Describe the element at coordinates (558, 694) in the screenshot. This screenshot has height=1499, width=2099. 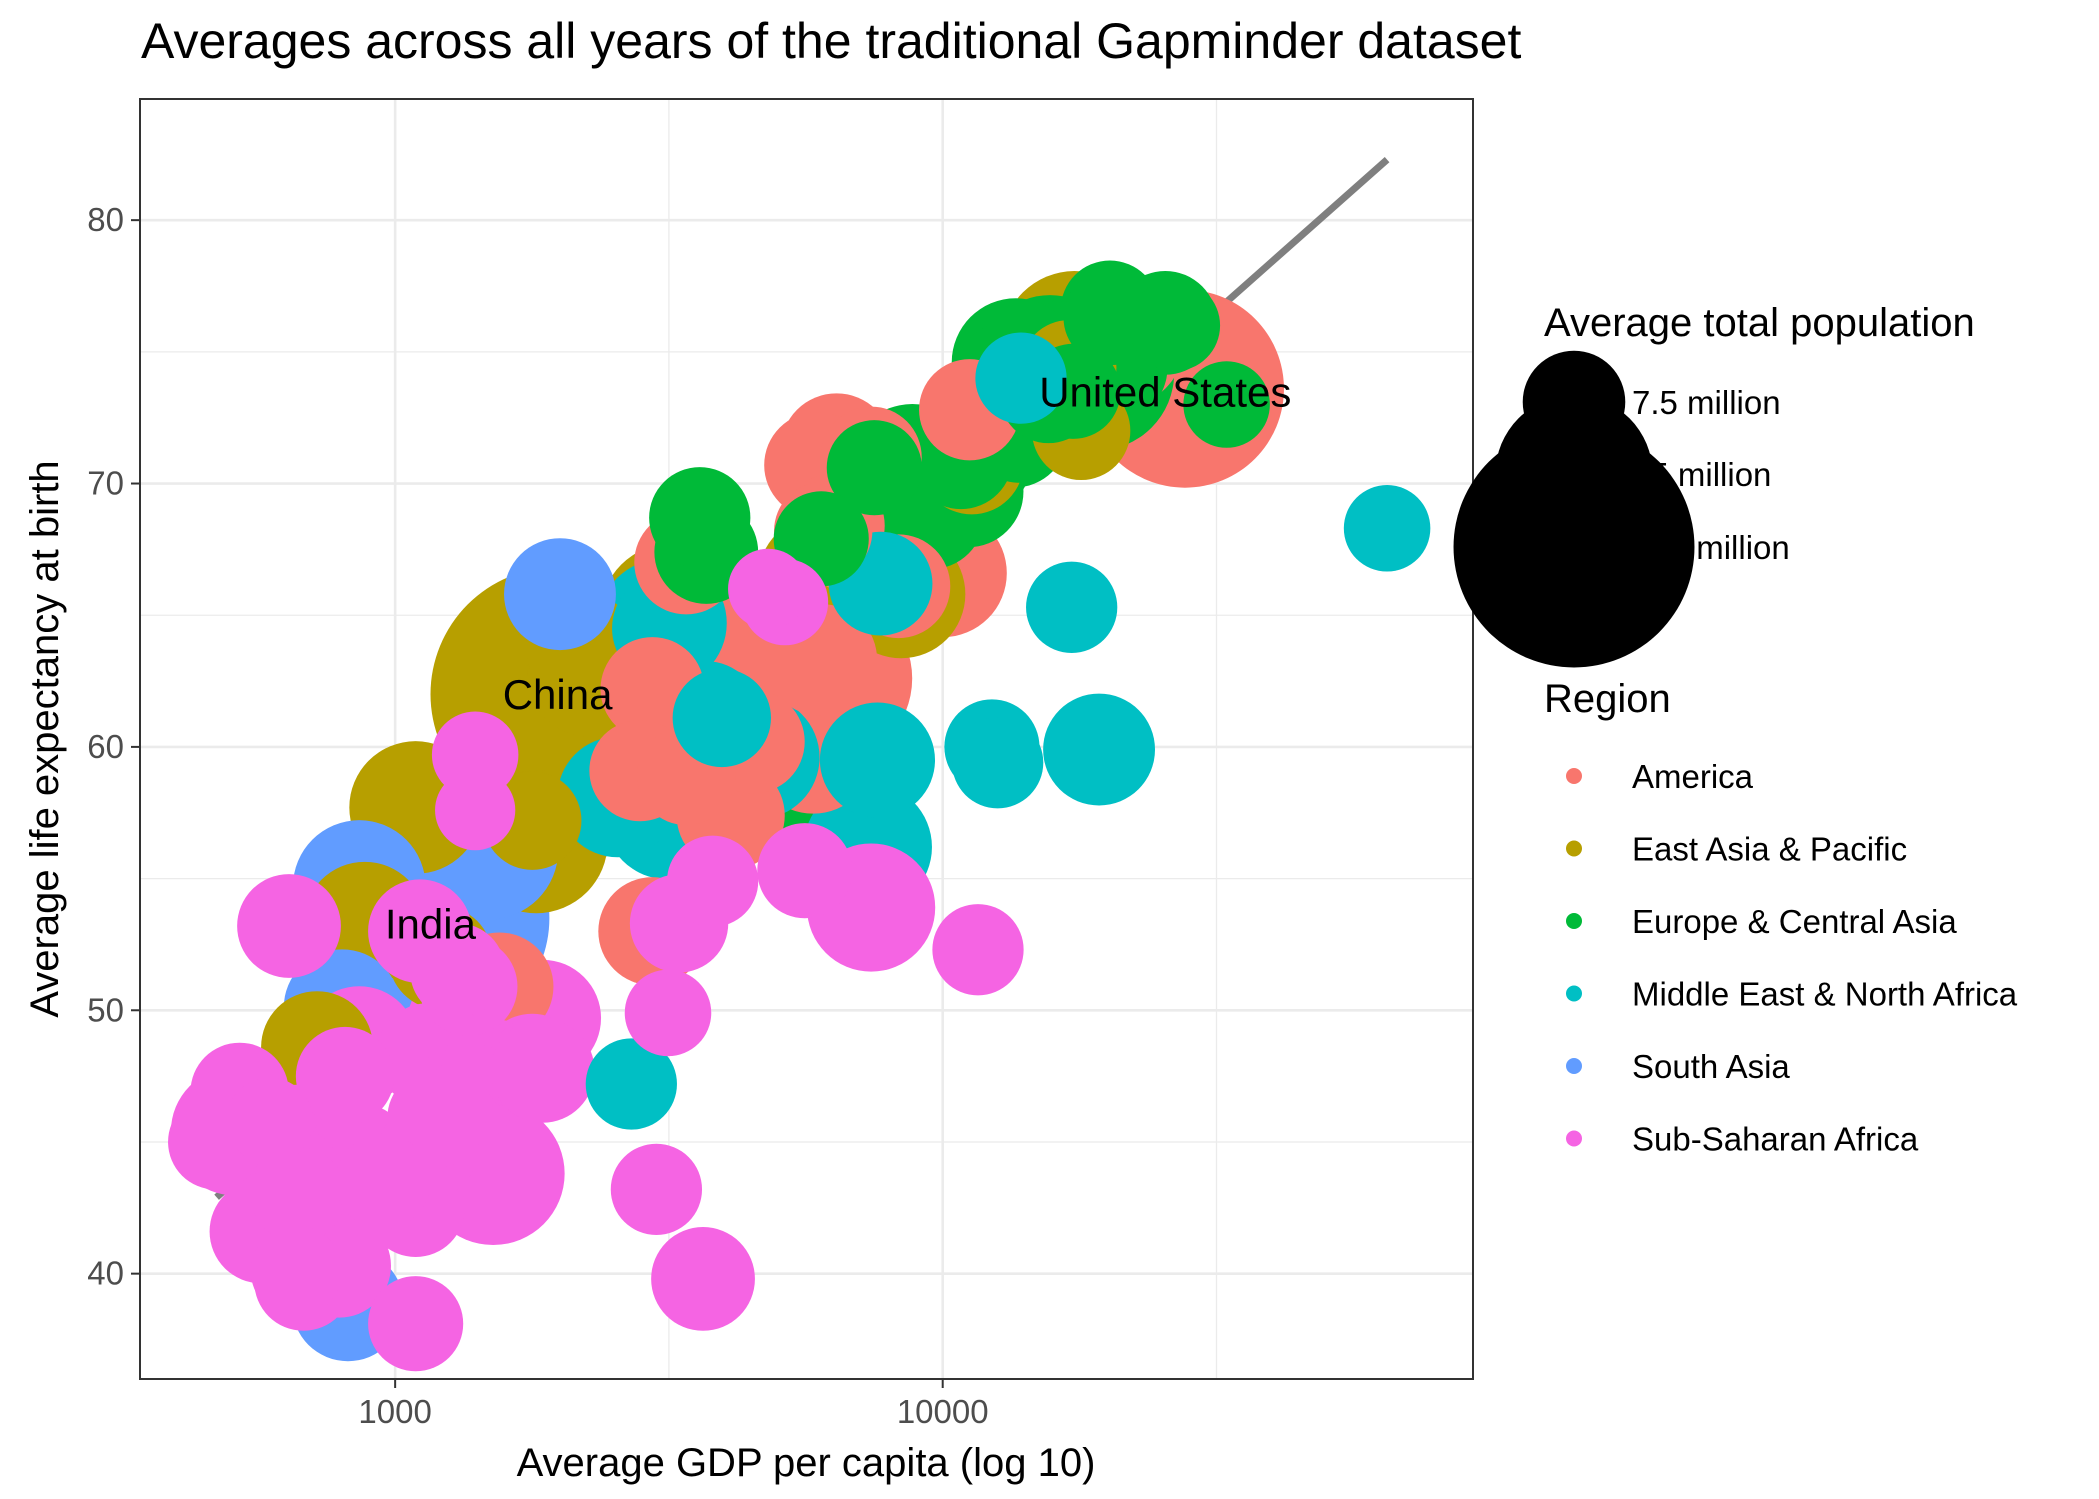
I see `point-label: China` at that location.